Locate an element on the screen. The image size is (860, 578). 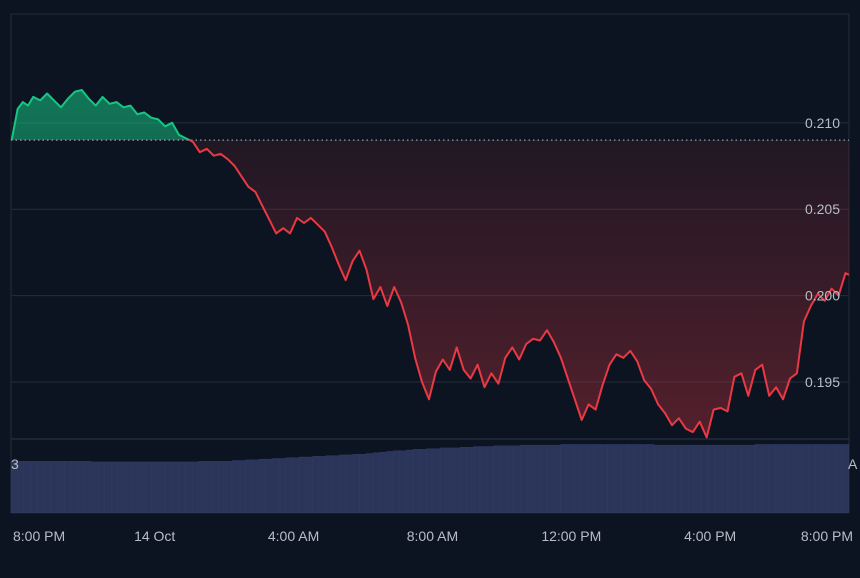
x-tick-label-2: 4:00 AM is located at coordinates (293, 536).